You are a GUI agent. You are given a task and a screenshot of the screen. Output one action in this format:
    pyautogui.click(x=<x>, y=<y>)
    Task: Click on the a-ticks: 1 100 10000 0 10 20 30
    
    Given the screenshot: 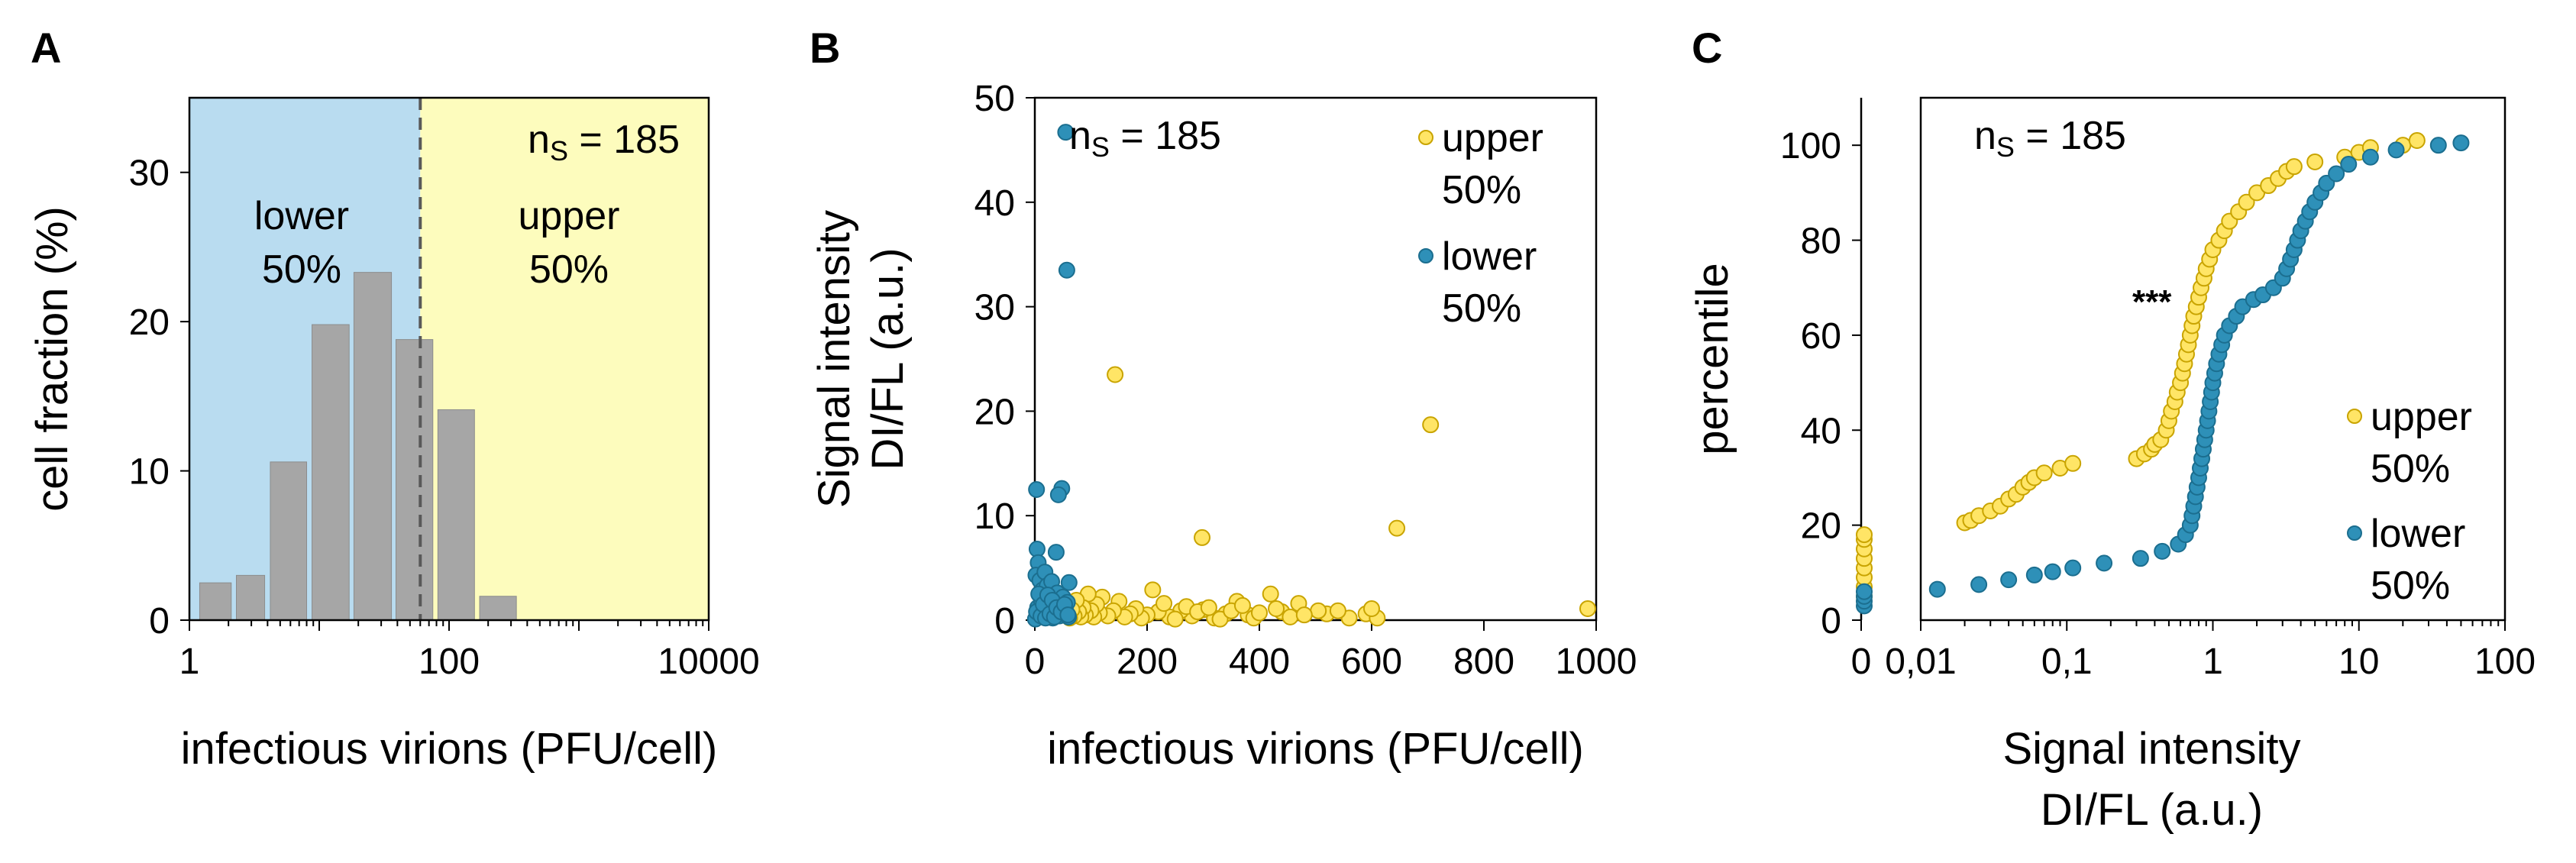 What is the action you would take?
    pyautogui.click(x=445, y=418)
    